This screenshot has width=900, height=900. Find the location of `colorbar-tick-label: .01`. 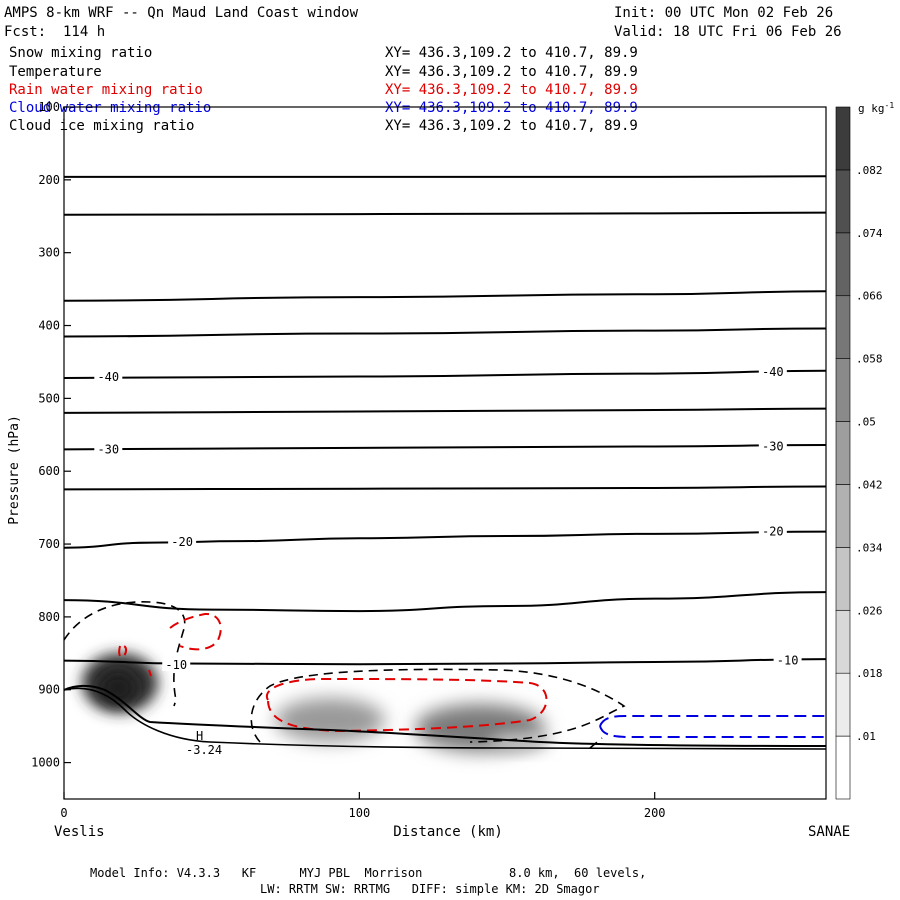

colorbar-tick-label: .01 is located at coordinates (866, 736).